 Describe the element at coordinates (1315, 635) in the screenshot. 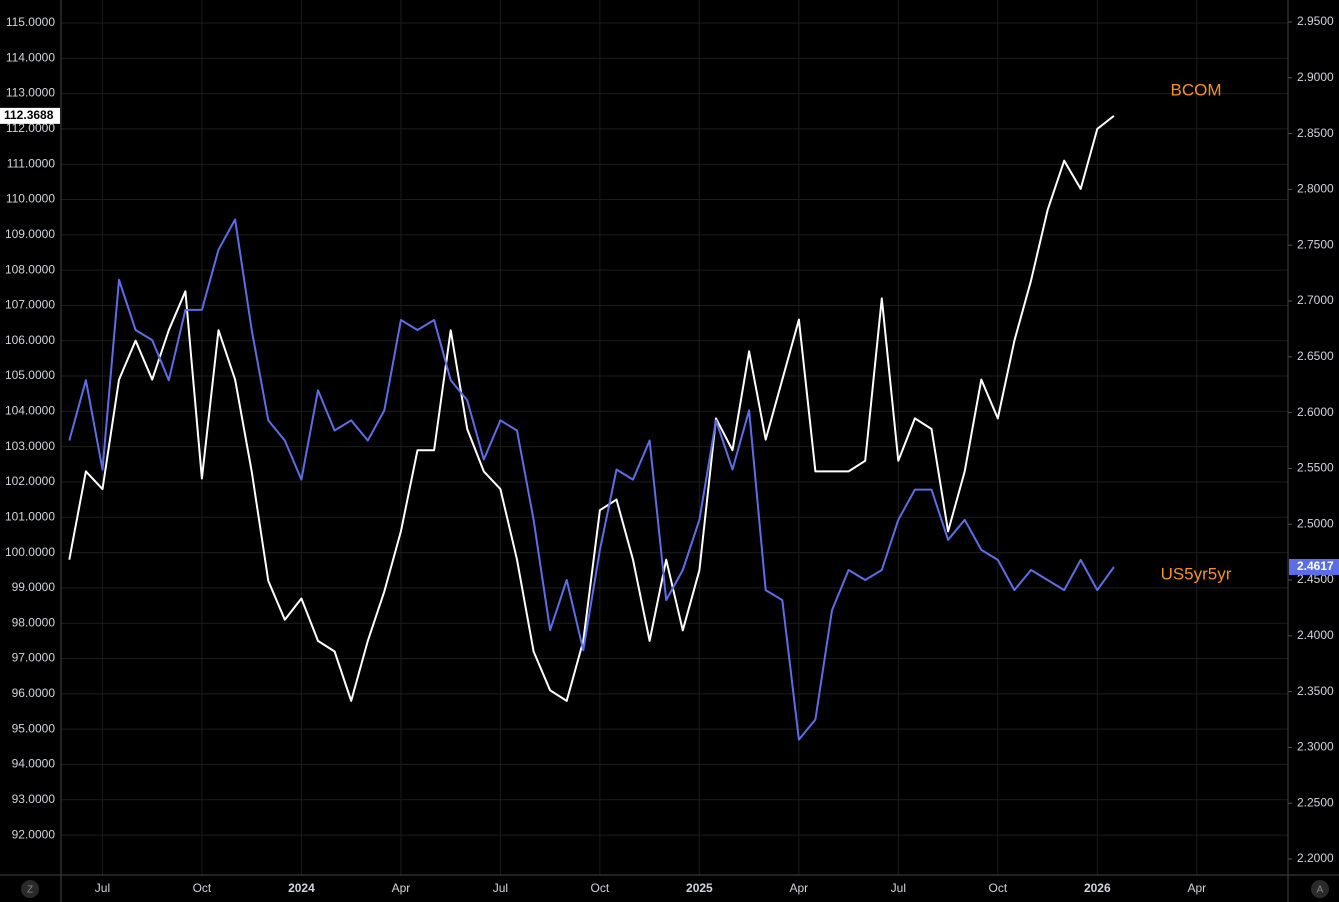

I see `y2-tick-label: 2.4000` at that location.